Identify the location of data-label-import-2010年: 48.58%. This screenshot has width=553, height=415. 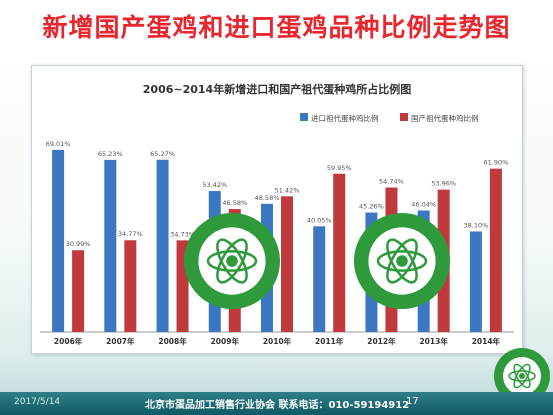
(267, 198).